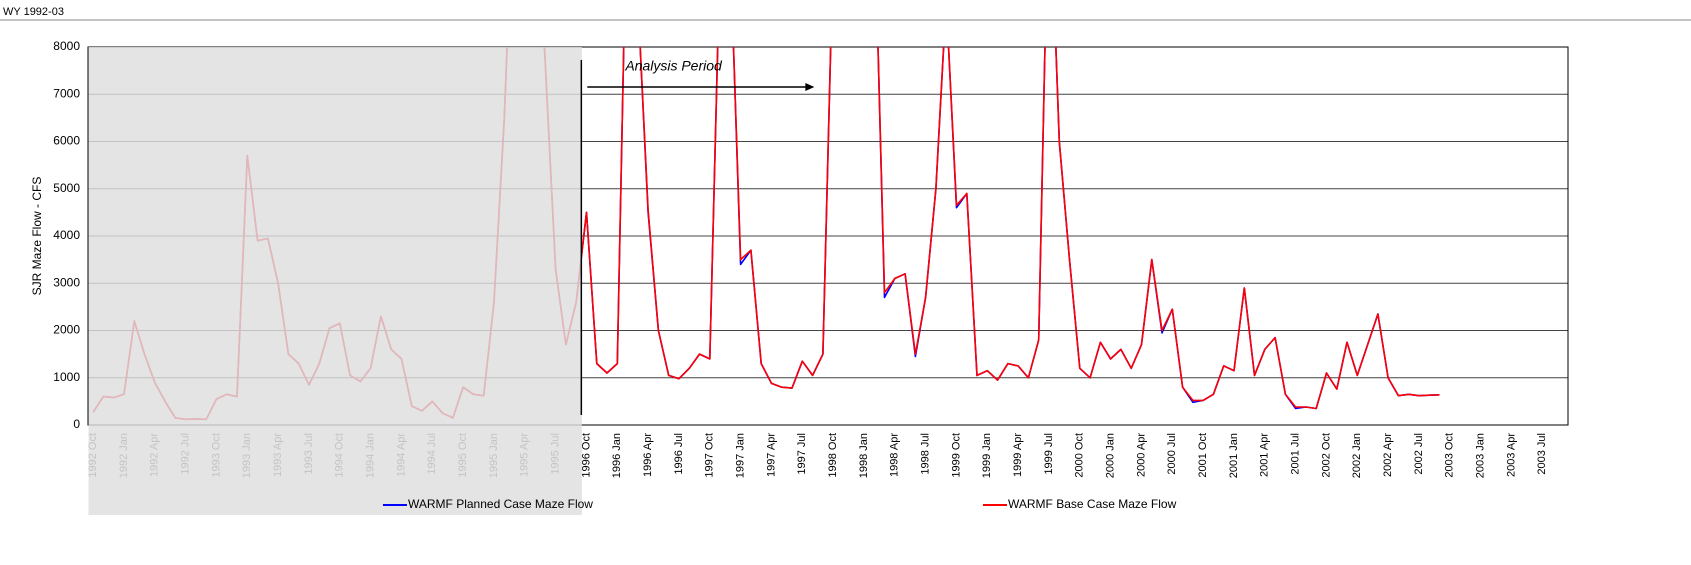 The width and height of the screenshot is (1691, 565). What do you see at coordinates (802, 454) in the screenshot?
I see `x-tick-label: 1997 Jul` at bounding box center [802, 454].